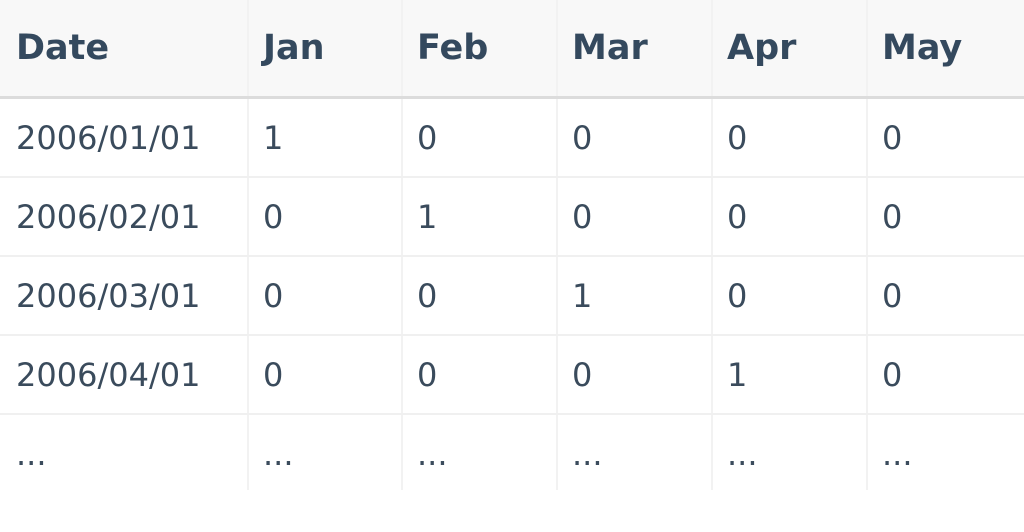 This screenshot has height=532, width=1024. What do you see at coordinates (634, 49) in the screenshot?
I see `column-header-mar: Mar` at bounding box center [634, 49].